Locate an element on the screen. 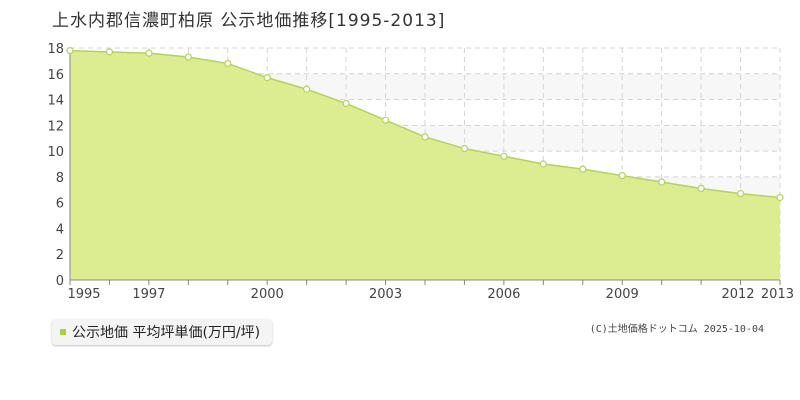  chart-legend: 公示地価 平均坪単価(万円/坪) is located at coordinates (162, 332).